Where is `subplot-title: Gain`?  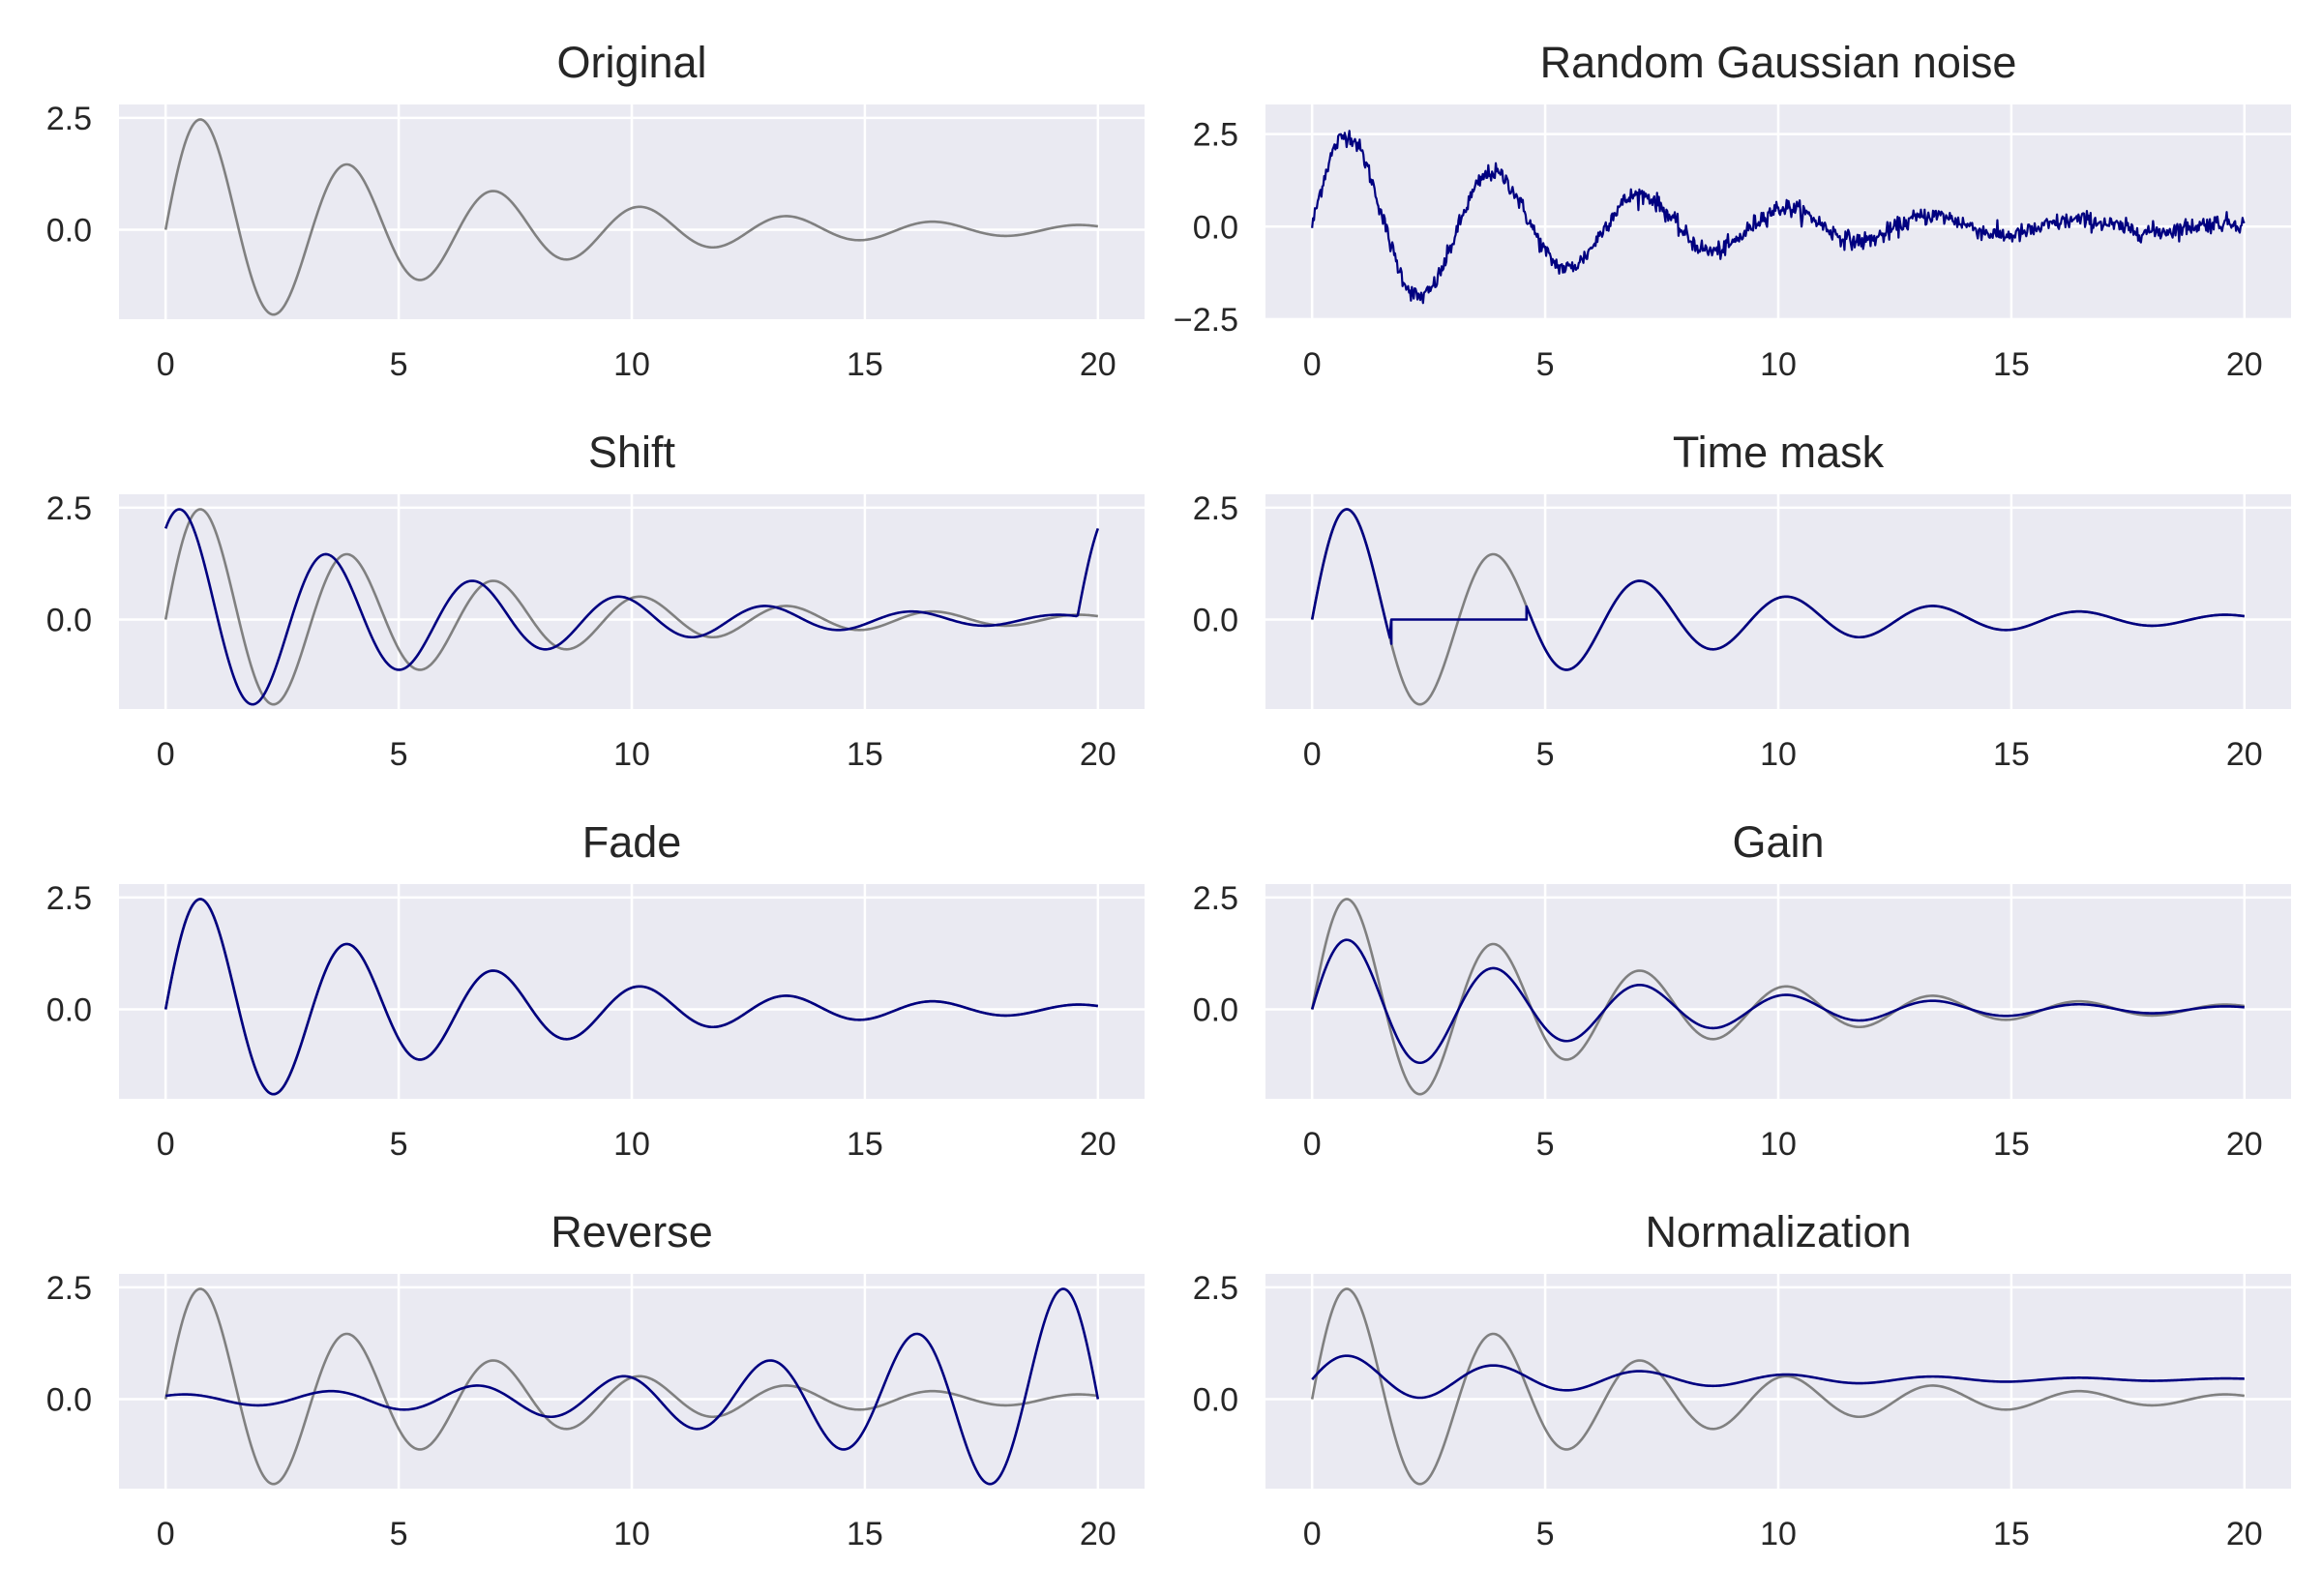
subplot-title: Gain is located at coordinates (1778, 842).